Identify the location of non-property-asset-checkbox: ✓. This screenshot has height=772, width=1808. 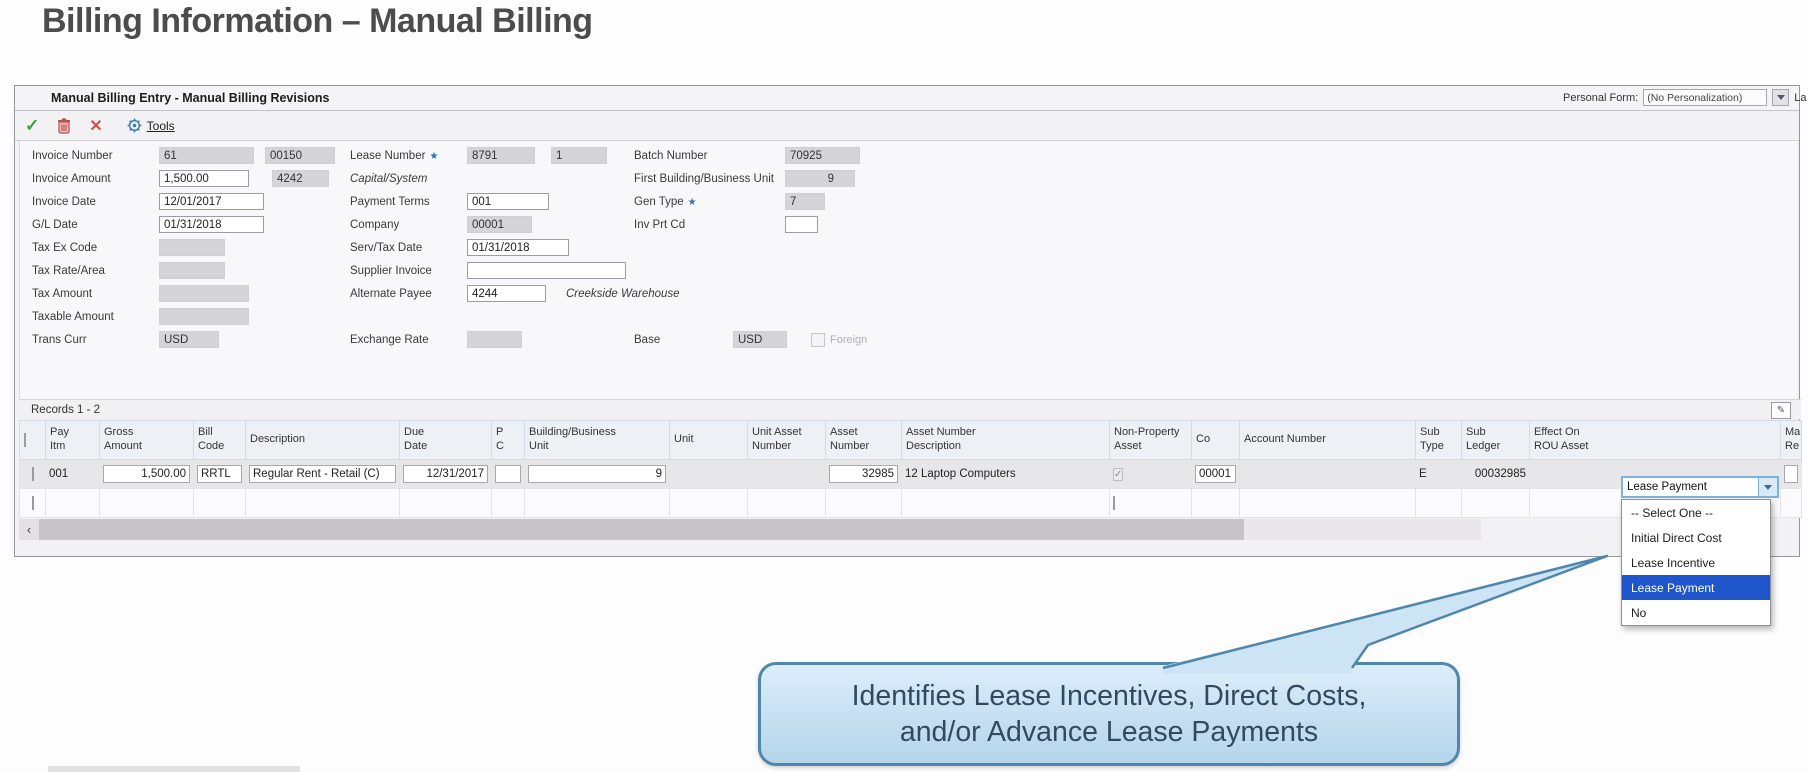
(1118, 474).